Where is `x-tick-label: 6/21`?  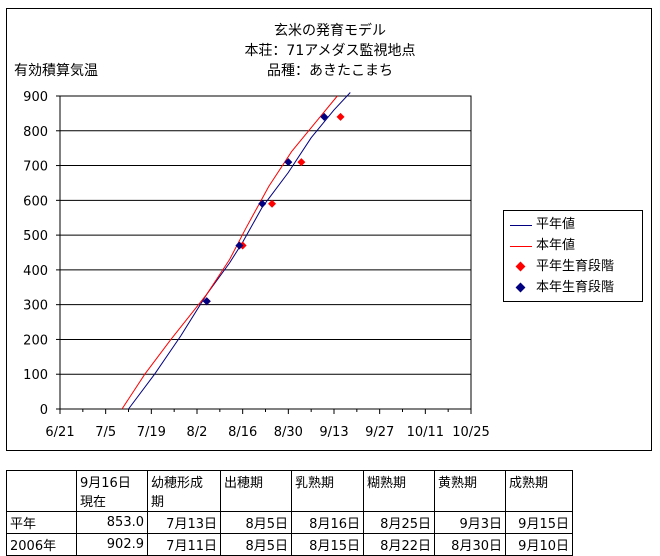 x-tick-label: 6/21 is located at coordinates (59, 432).